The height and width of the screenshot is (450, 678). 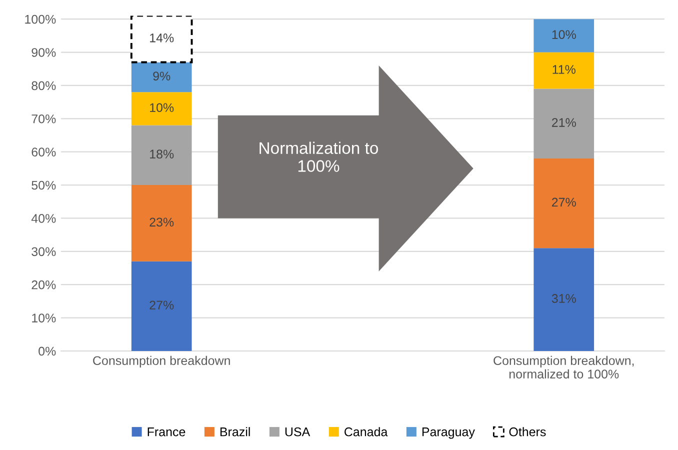 What do you see at coordinates (44, 185) in the screenshot?
I see `y-tick-label: 50%` at bounding box center [44, 185].